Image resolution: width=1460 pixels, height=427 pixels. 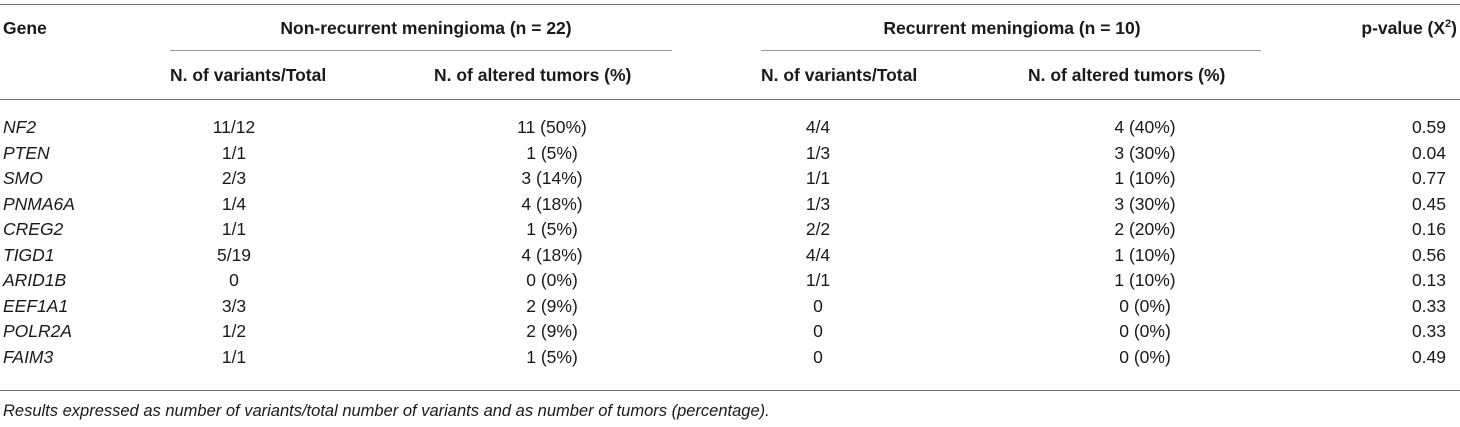 What do you see at coordinates (234, 280) in the screenshot?
I see `non-recurrent-variants-cell: 0` at bounding box center [234, 280].